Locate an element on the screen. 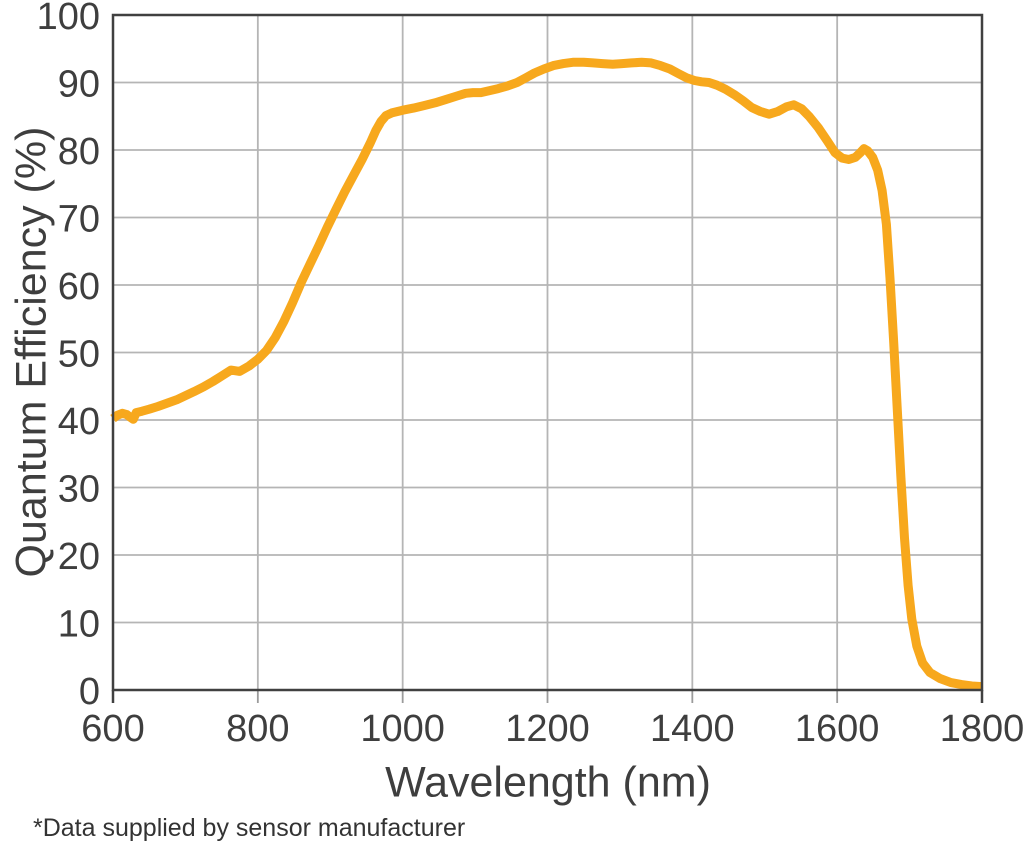  x-tick-label: 1000 is located at coordinates (402, 729).